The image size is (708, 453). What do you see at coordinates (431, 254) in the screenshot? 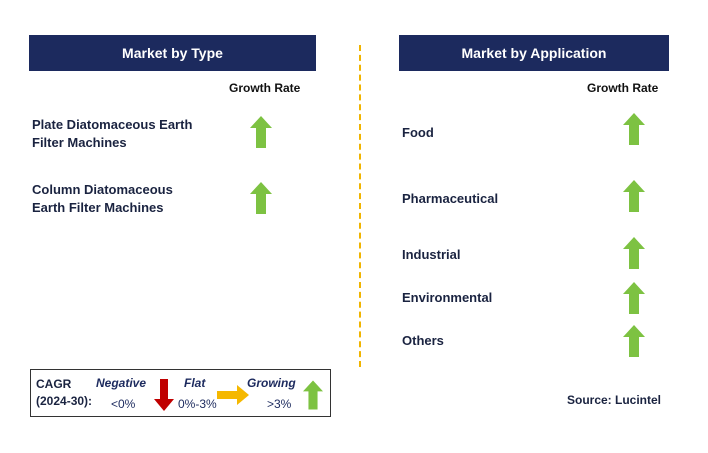
I see `application-item-industrial: Industrial` at bounding box center [431, 254].